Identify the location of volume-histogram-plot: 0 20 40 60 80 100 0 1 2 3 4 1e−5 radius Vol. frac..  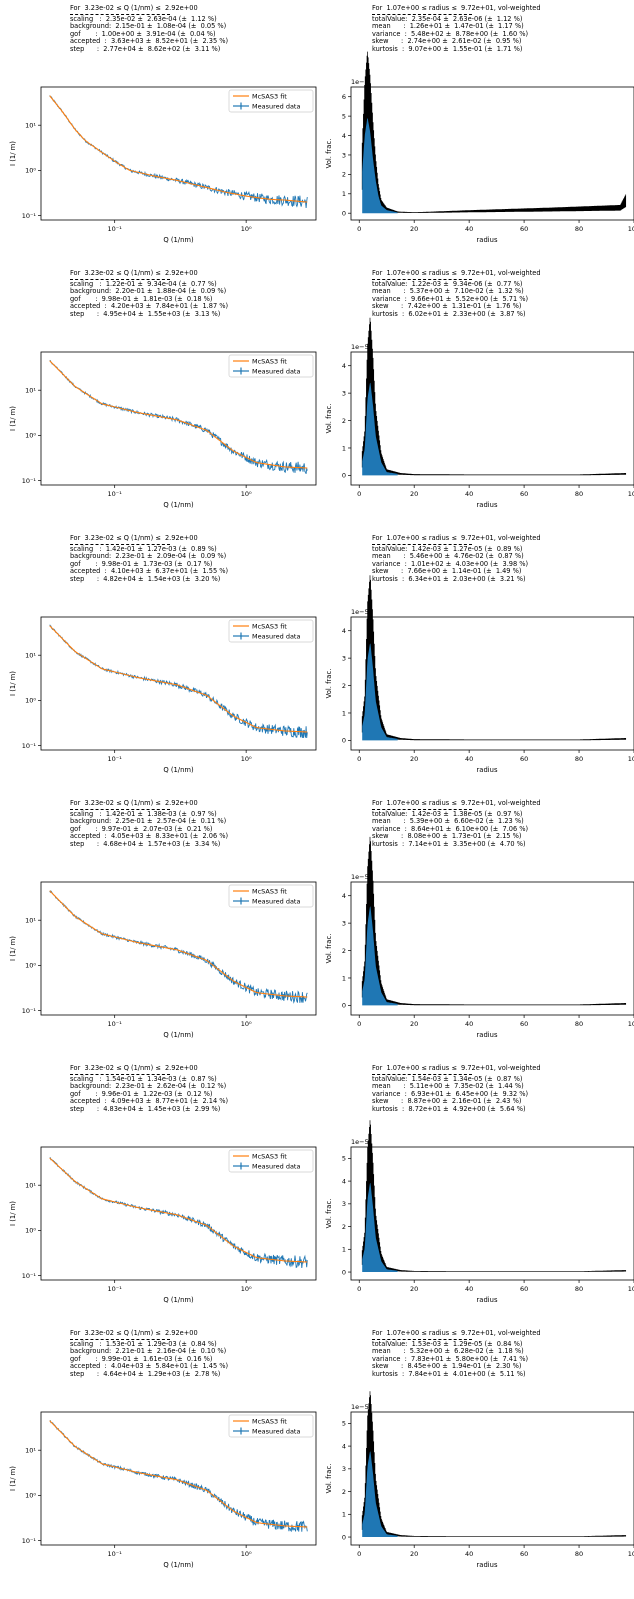
(479, 413).